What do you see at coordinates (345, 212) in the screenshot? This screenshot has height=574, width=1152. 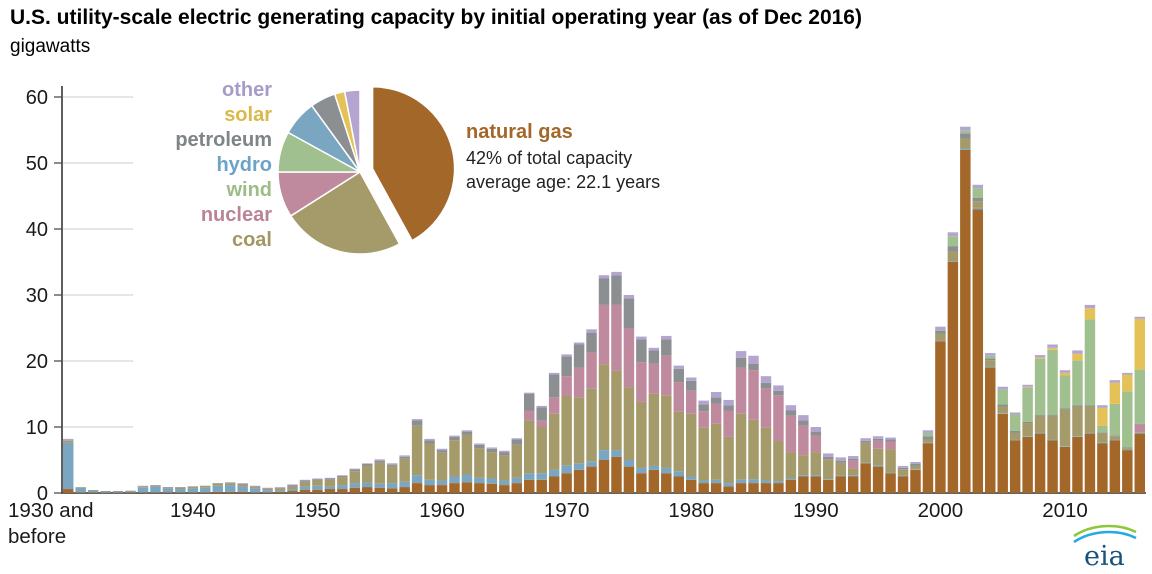 I see `pie-slice-coal` at bounding box center [345, 212].